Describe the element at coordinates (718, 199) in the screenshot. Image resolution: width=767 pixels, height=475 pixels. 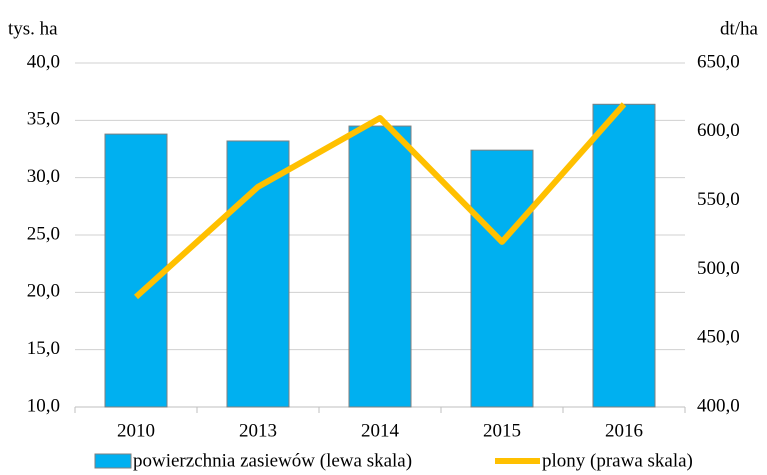
I see `y2-tick-label: 550,0` at that location.